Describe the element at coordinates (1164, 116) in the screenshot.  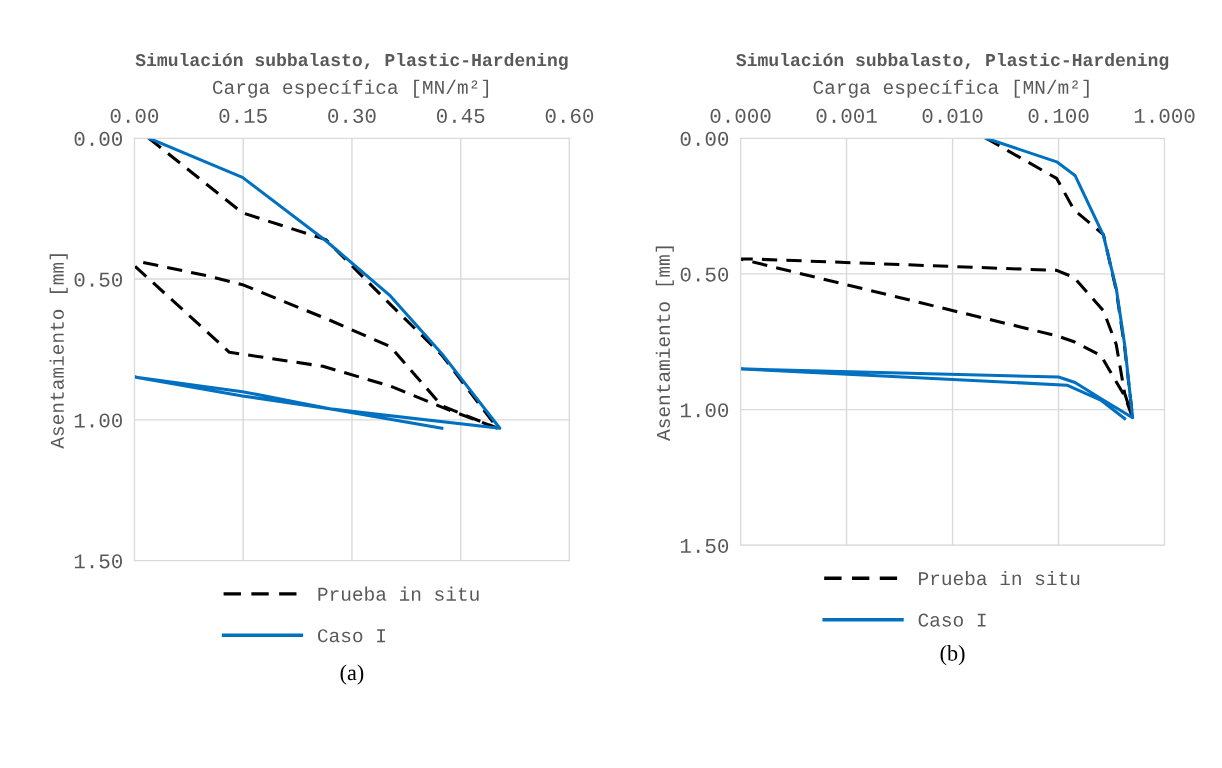
I see `x-tick-label: 1.000` at that location.